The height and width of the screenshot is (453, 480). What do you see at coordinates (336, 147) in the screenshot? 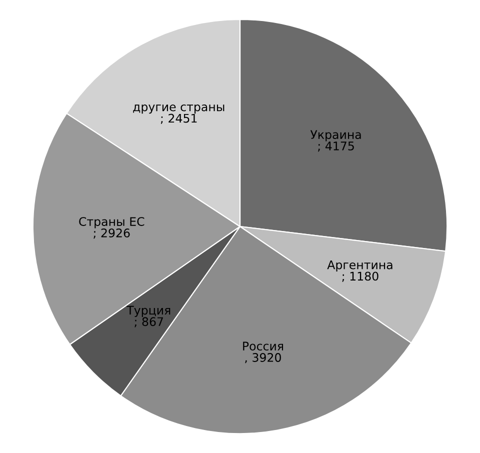
I see `data-label: ; 4175` at bounding box center [336, 147].